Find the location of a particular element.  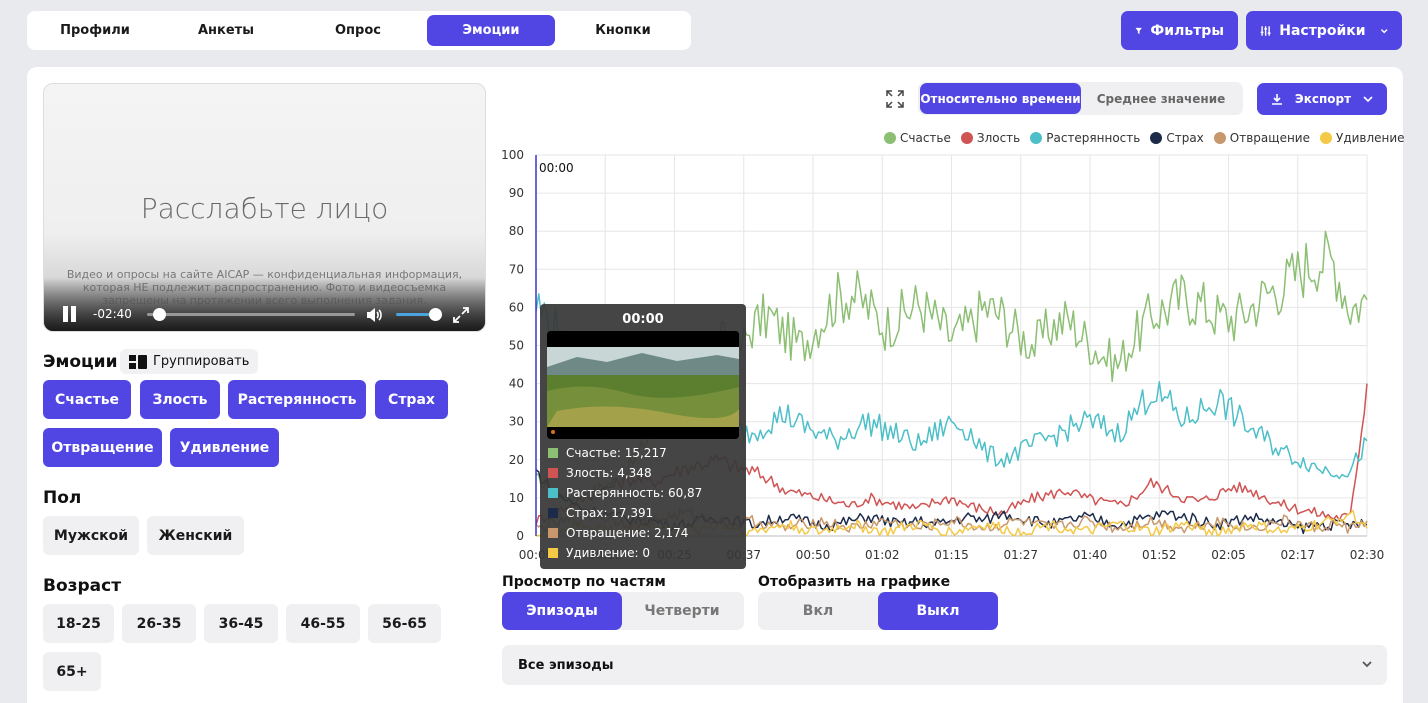

x-tick-label: 02:30 is located at coordinates (1367, 555).